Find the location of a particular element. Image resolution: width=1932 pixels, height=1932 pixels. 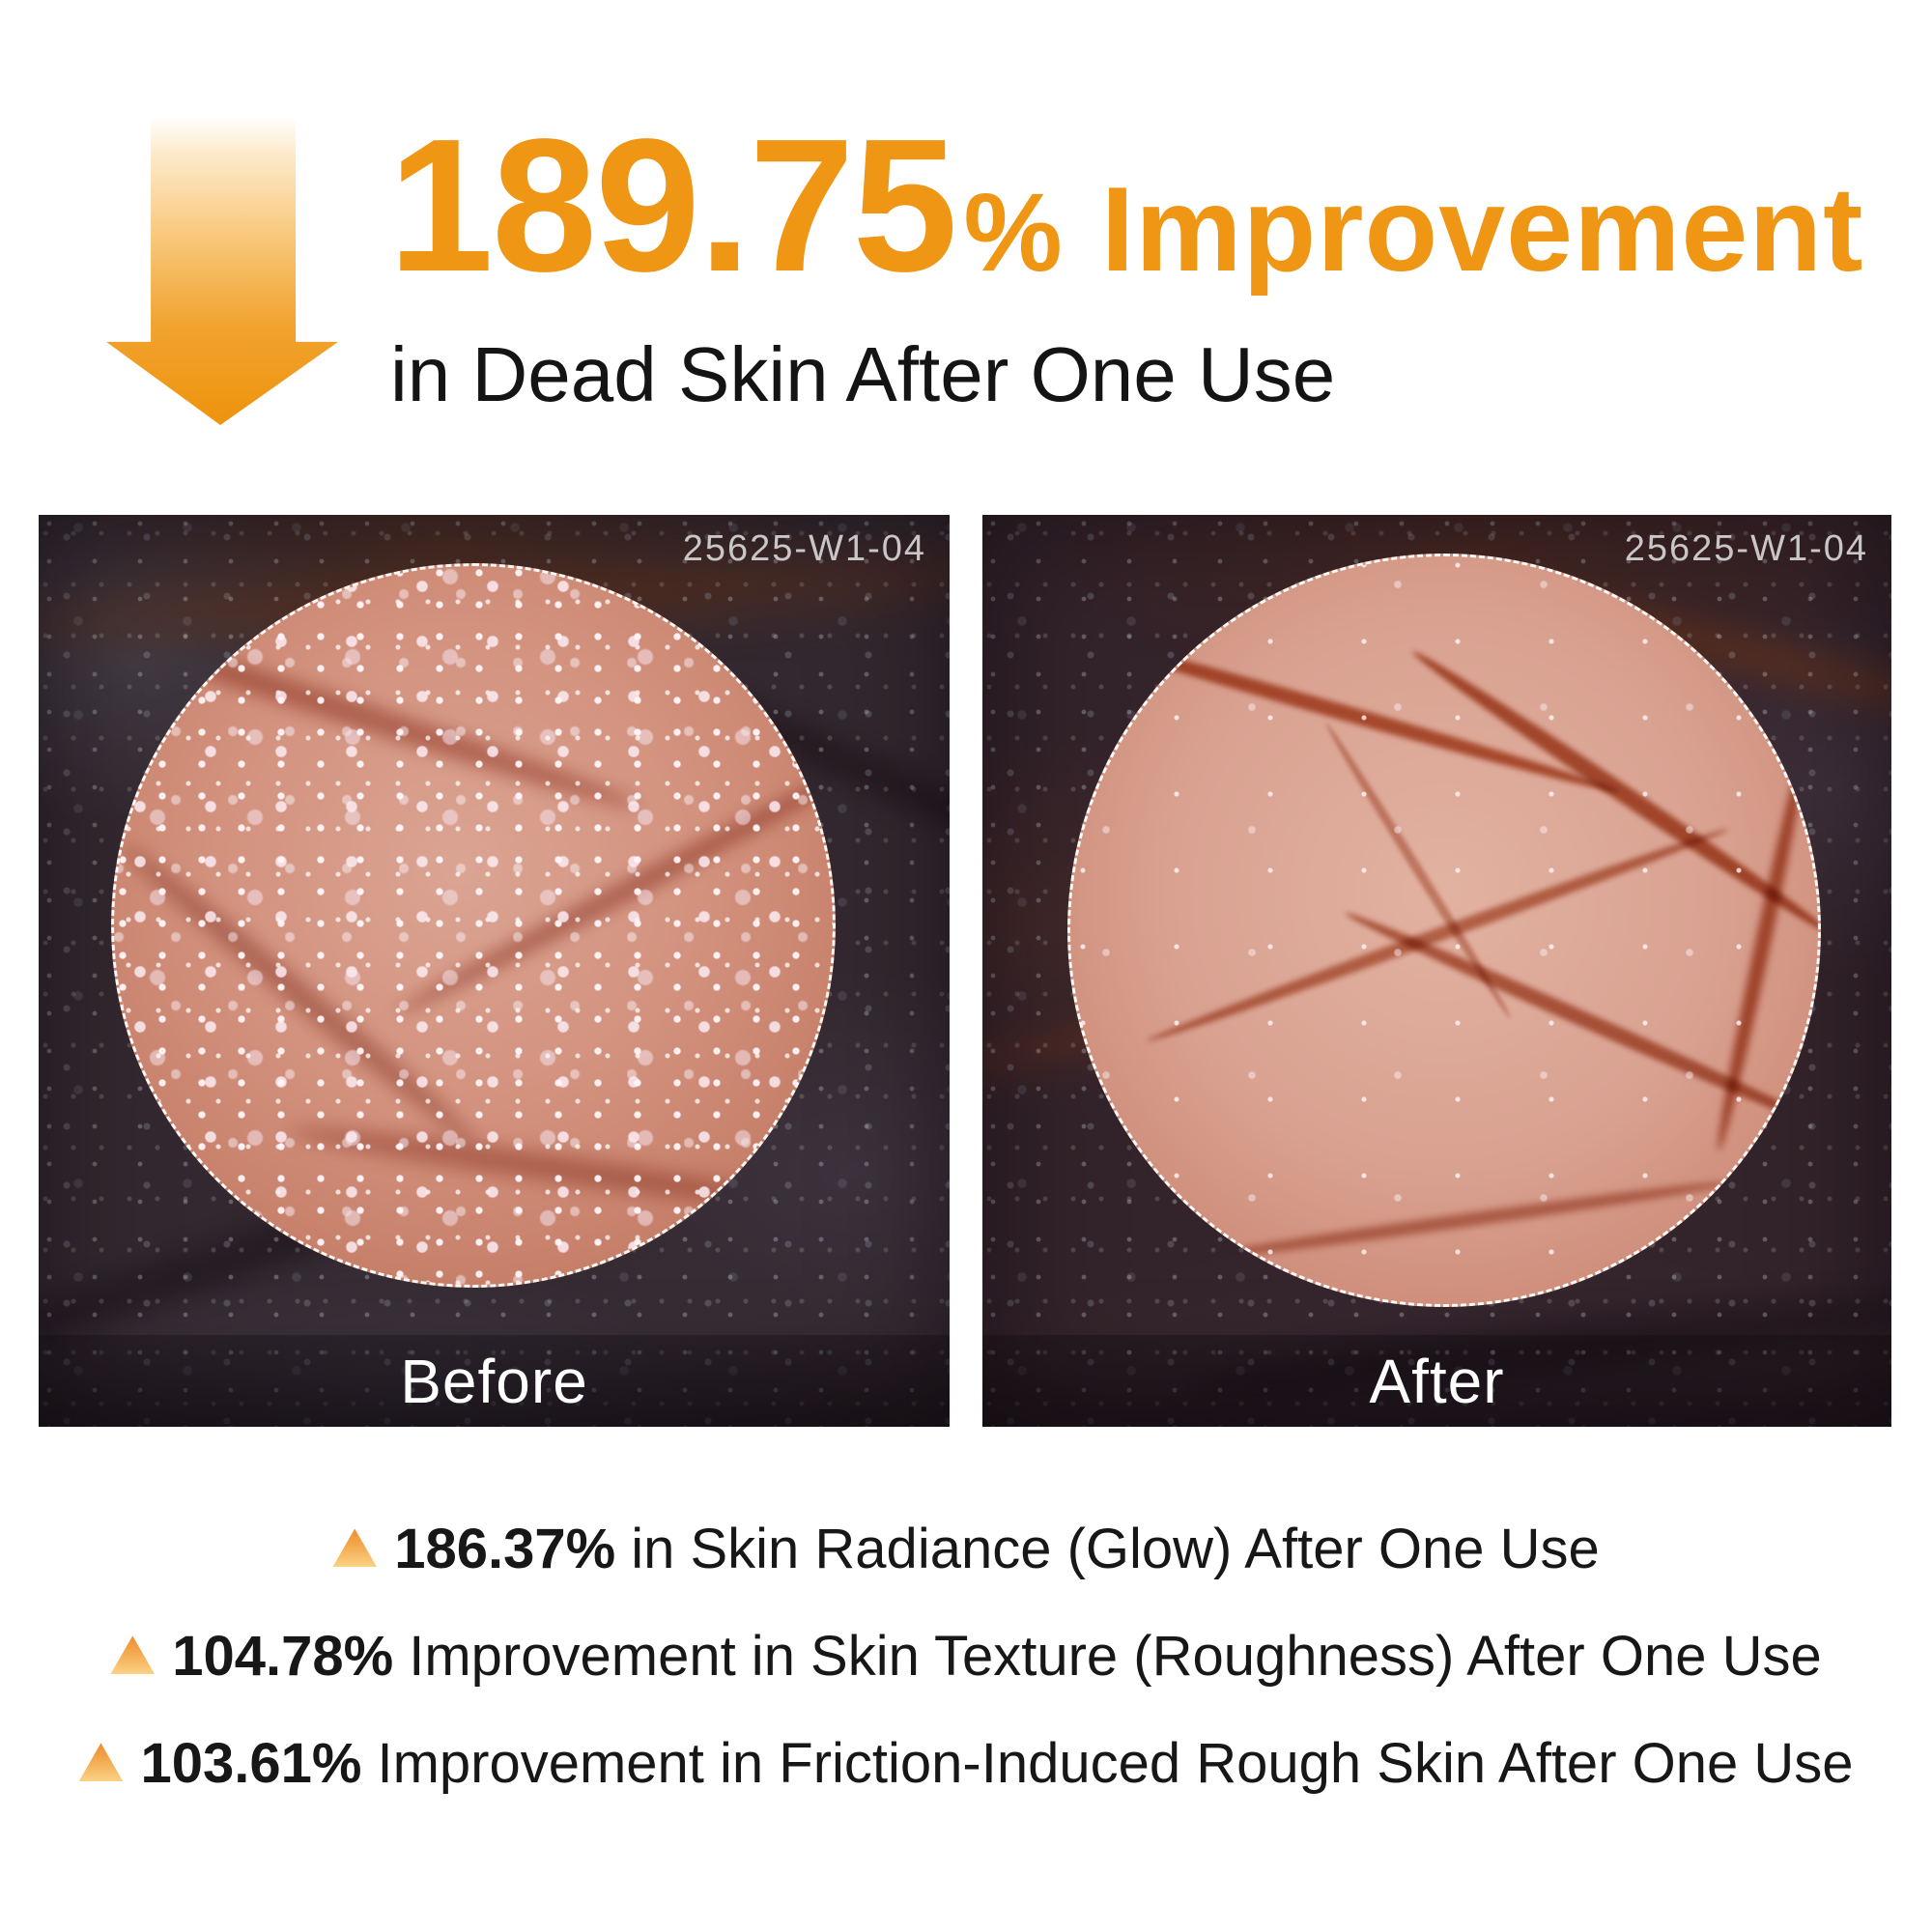

before-highlight-circle is located at coordinates (473, 925).